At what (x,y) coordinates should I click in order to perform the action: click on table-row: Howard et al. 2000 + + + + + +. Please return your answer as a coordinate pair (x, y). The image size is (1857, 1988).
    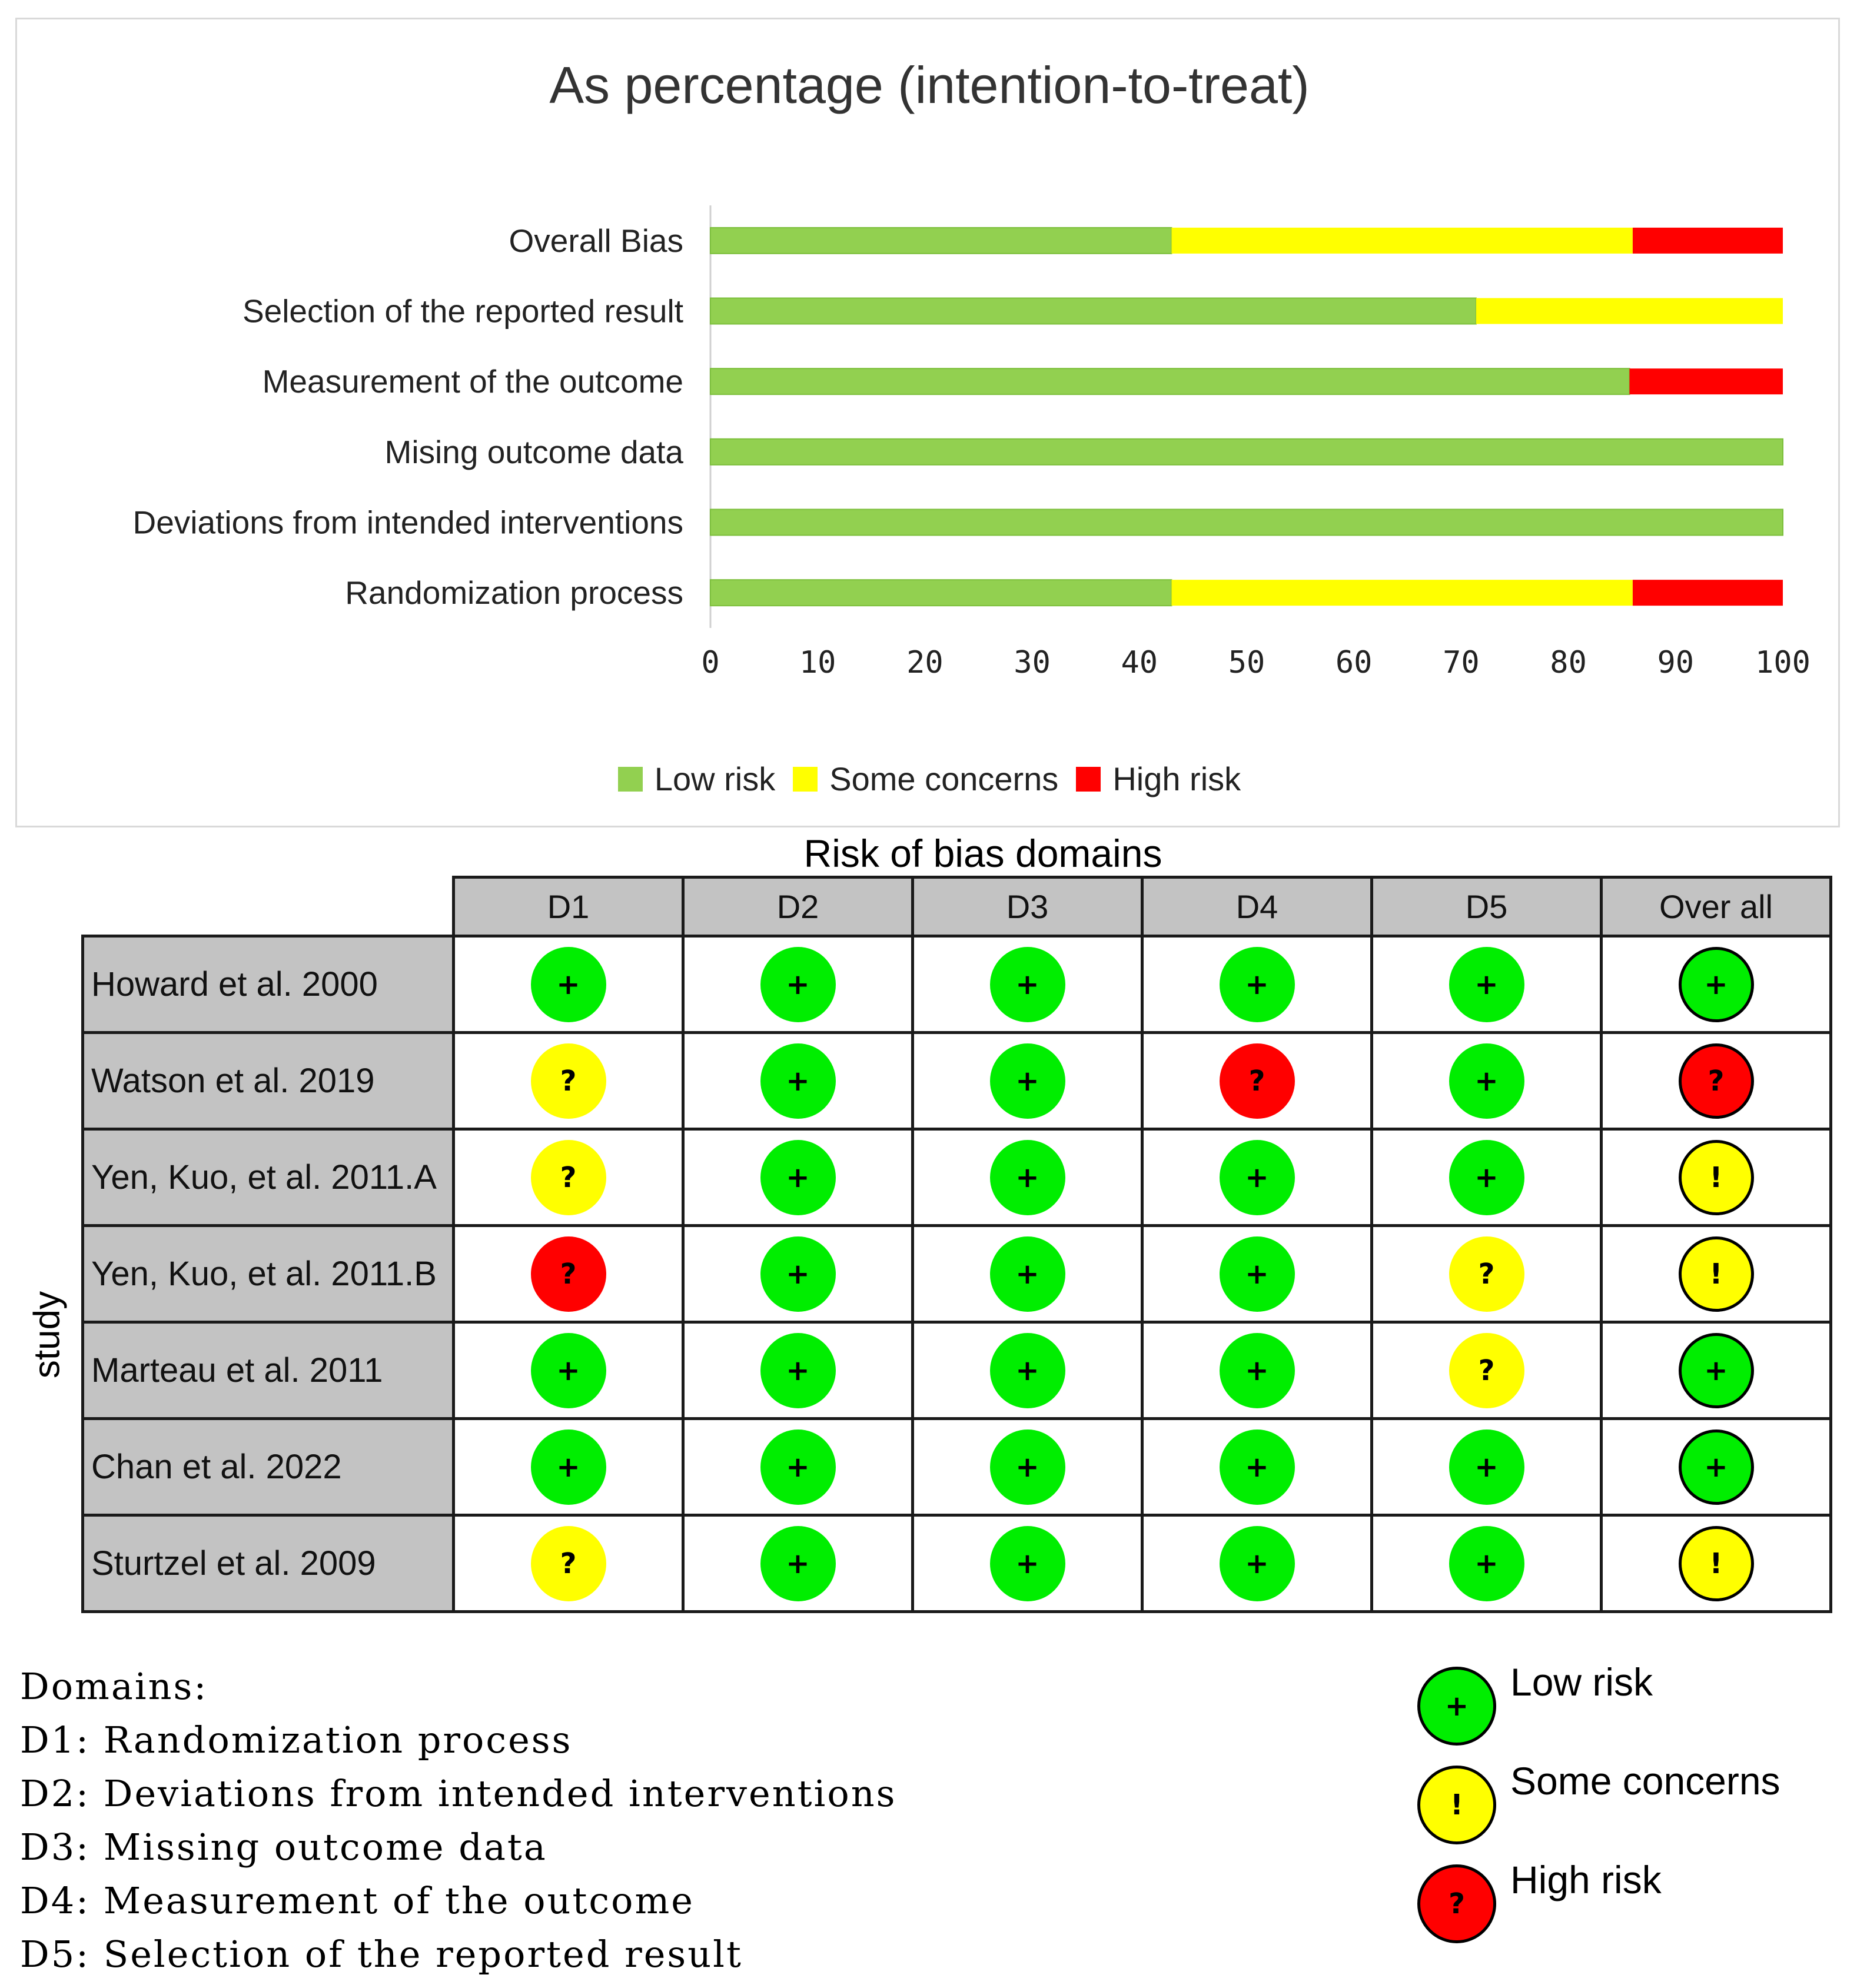
    Looking at the image, I should click on (956, 984).